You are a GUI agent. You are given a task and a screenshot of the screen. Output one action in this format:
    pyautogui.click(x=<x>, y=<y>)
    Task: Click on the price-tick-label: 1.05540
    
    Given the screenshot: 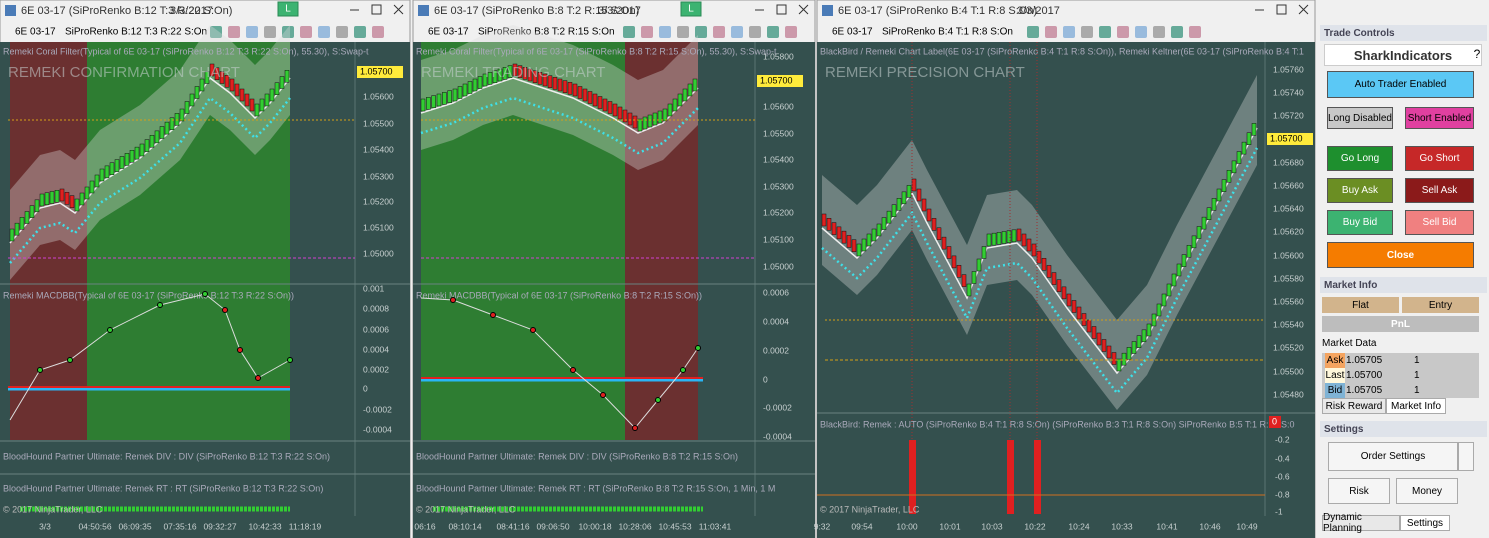 What is the action you would take?
    pyautogui.click(x=1288, y=324)
    